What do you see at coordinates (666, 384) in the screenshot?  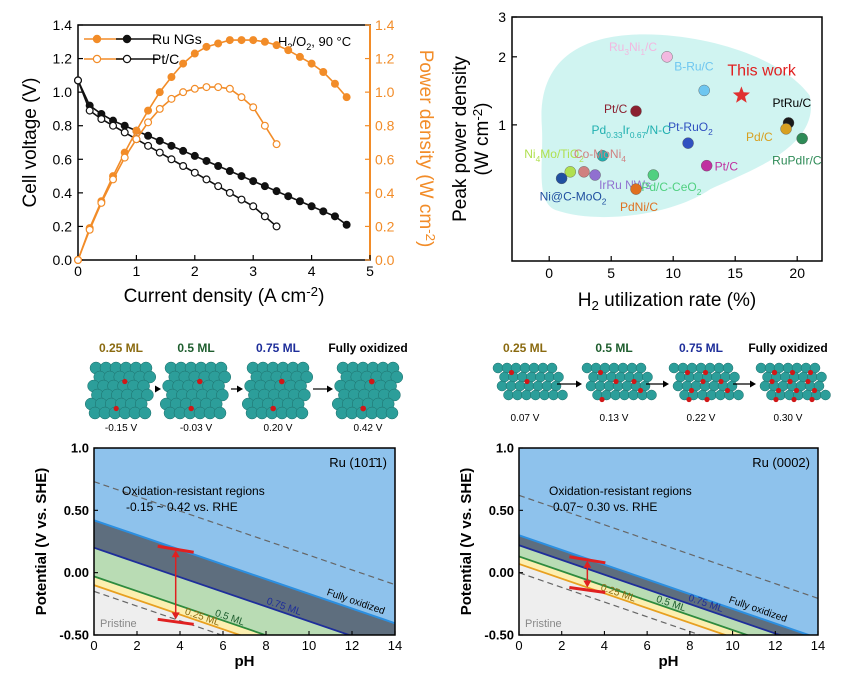 I see `step-arrow-head` at bounding box center [666, 384].